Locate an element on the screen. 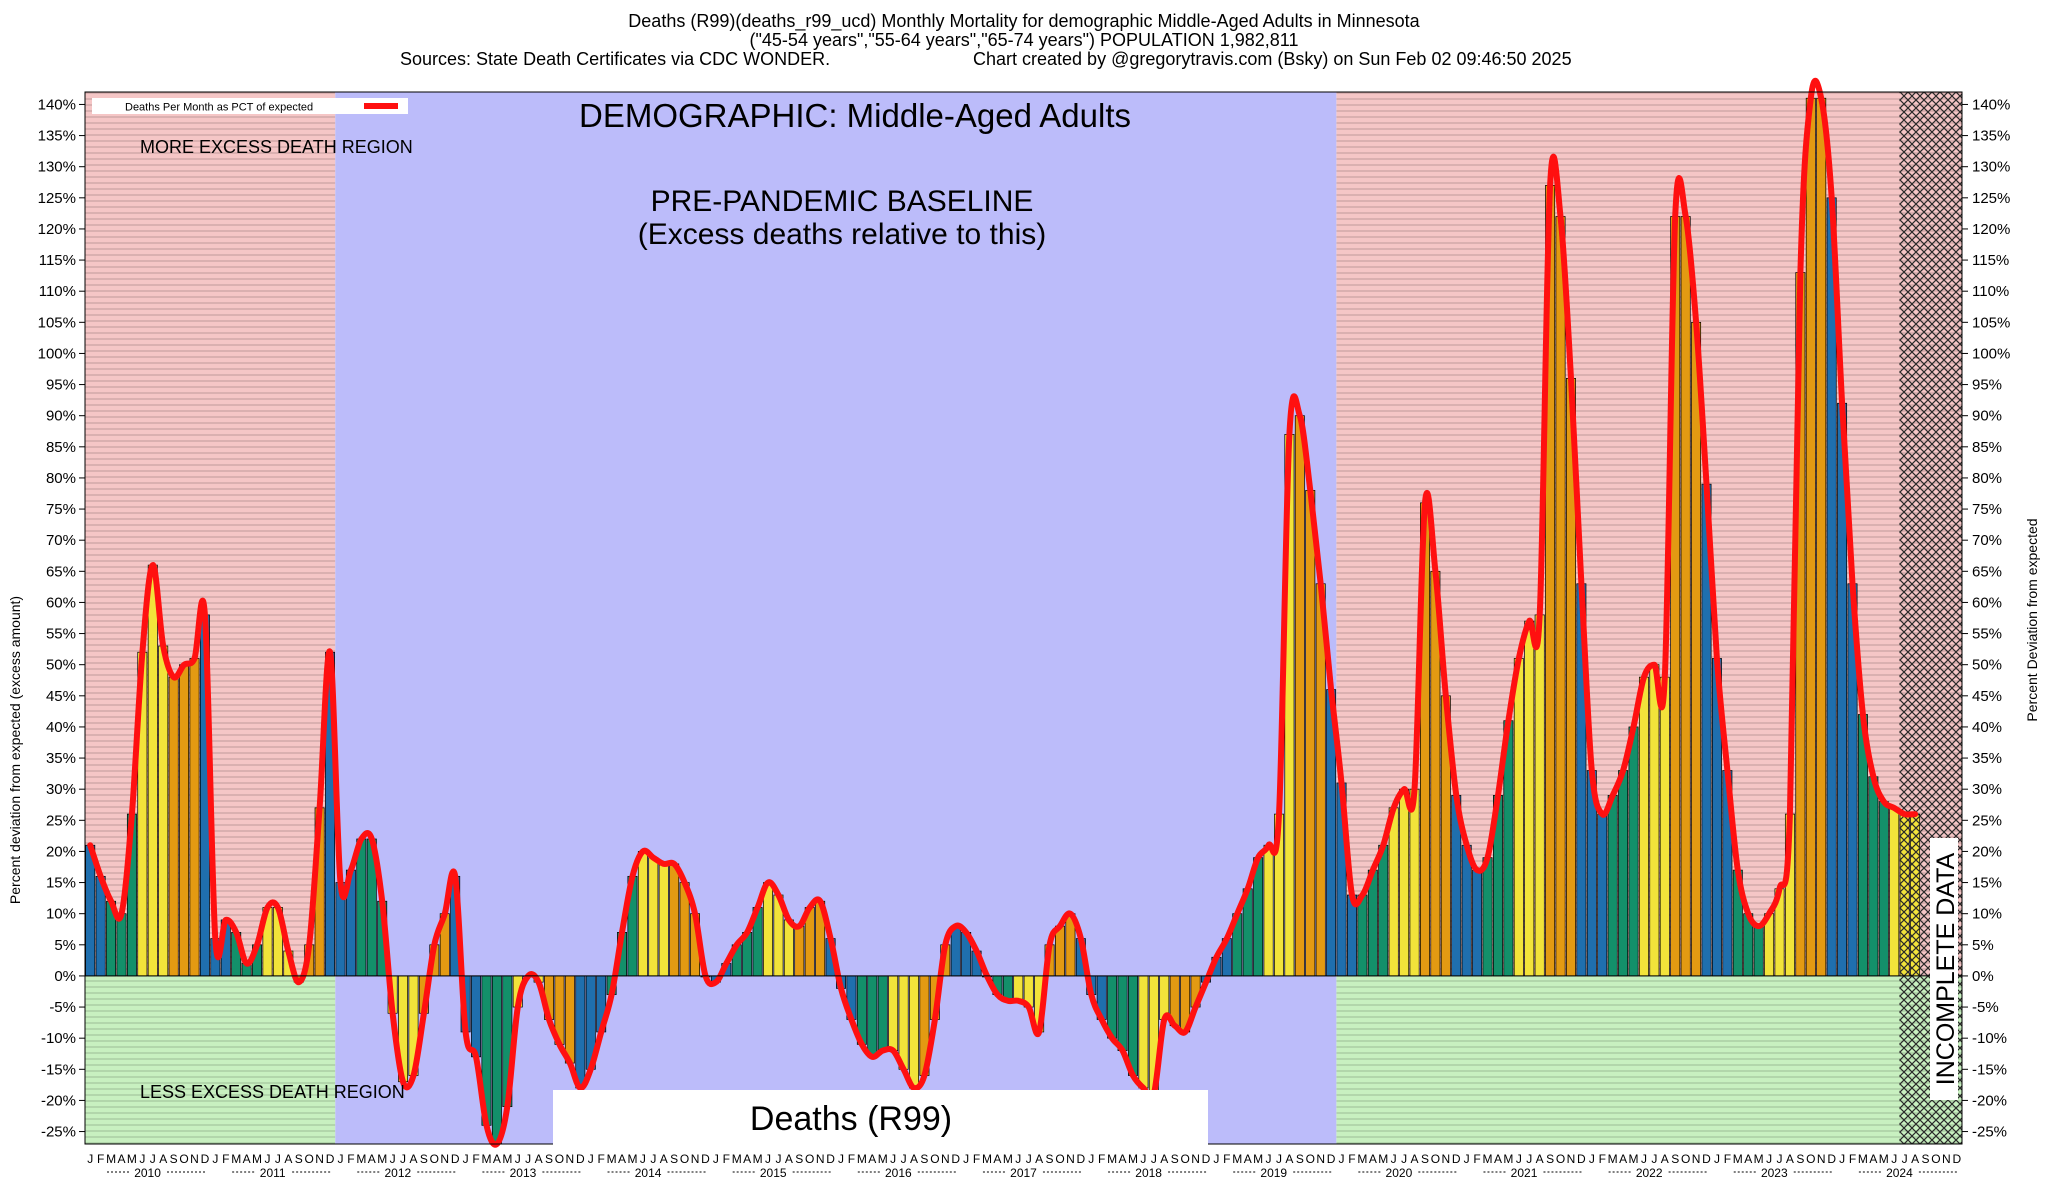 The width and height of the screenshot is (2048, 1200). y-tick-label-left: 70% is located at coordinates (61, 540).